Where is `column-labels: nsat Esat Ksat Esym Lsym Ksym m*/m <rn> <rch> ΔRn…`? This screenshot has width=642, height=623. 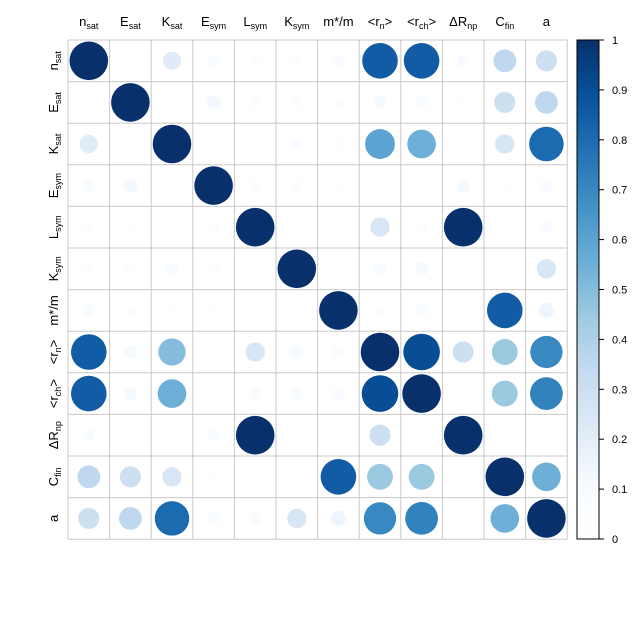 column-labels: nsat Esat Ksat Esym Lsym Ksym m*/m <rn> <rch> ΔRn… is located at coordinates (315, 22).